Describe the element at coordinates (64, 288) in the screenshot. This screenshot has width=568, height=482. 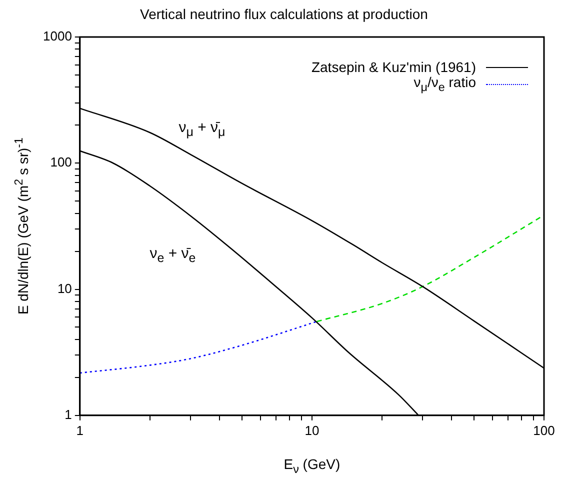
I see `y-tick-label: 10` at that location.